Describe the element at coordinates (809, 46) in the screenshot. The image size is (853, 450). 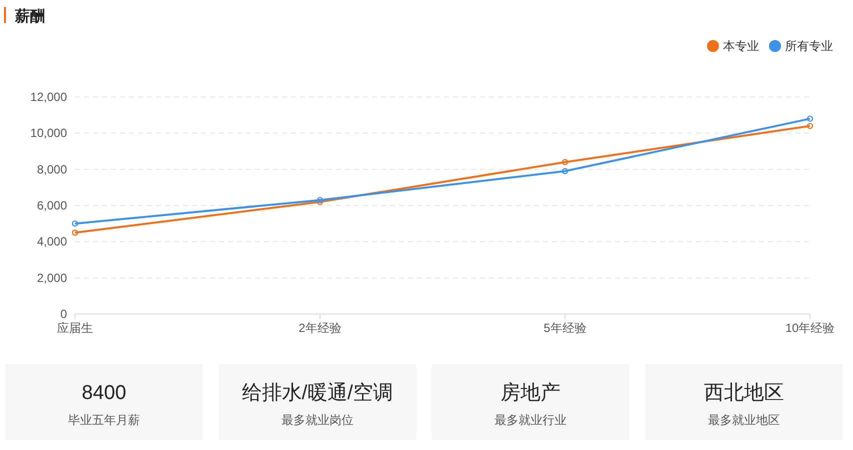
I see `legend-label: 所有专业` at that location.